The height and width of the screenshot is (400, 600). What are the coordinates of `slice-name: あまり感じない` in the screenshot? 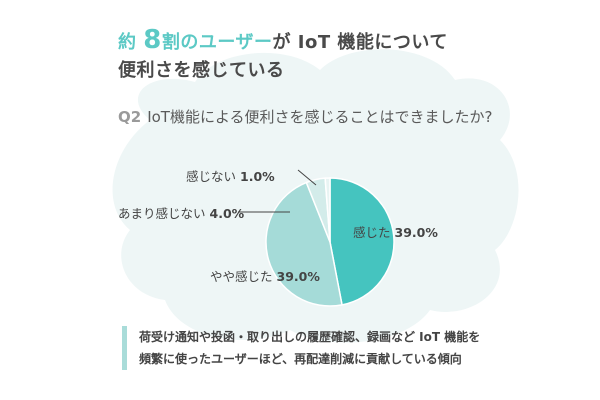 It's located at (162, 213).